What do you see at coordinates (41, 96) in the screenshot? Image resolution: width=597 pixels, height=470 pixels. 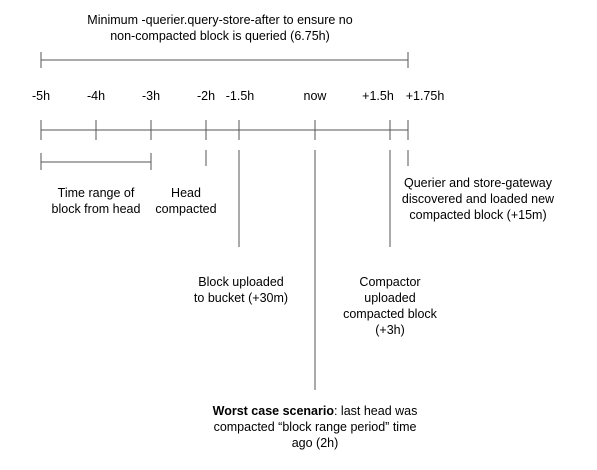 I see `tick-label-m5h: -5h` at bounding box center [41, 96].